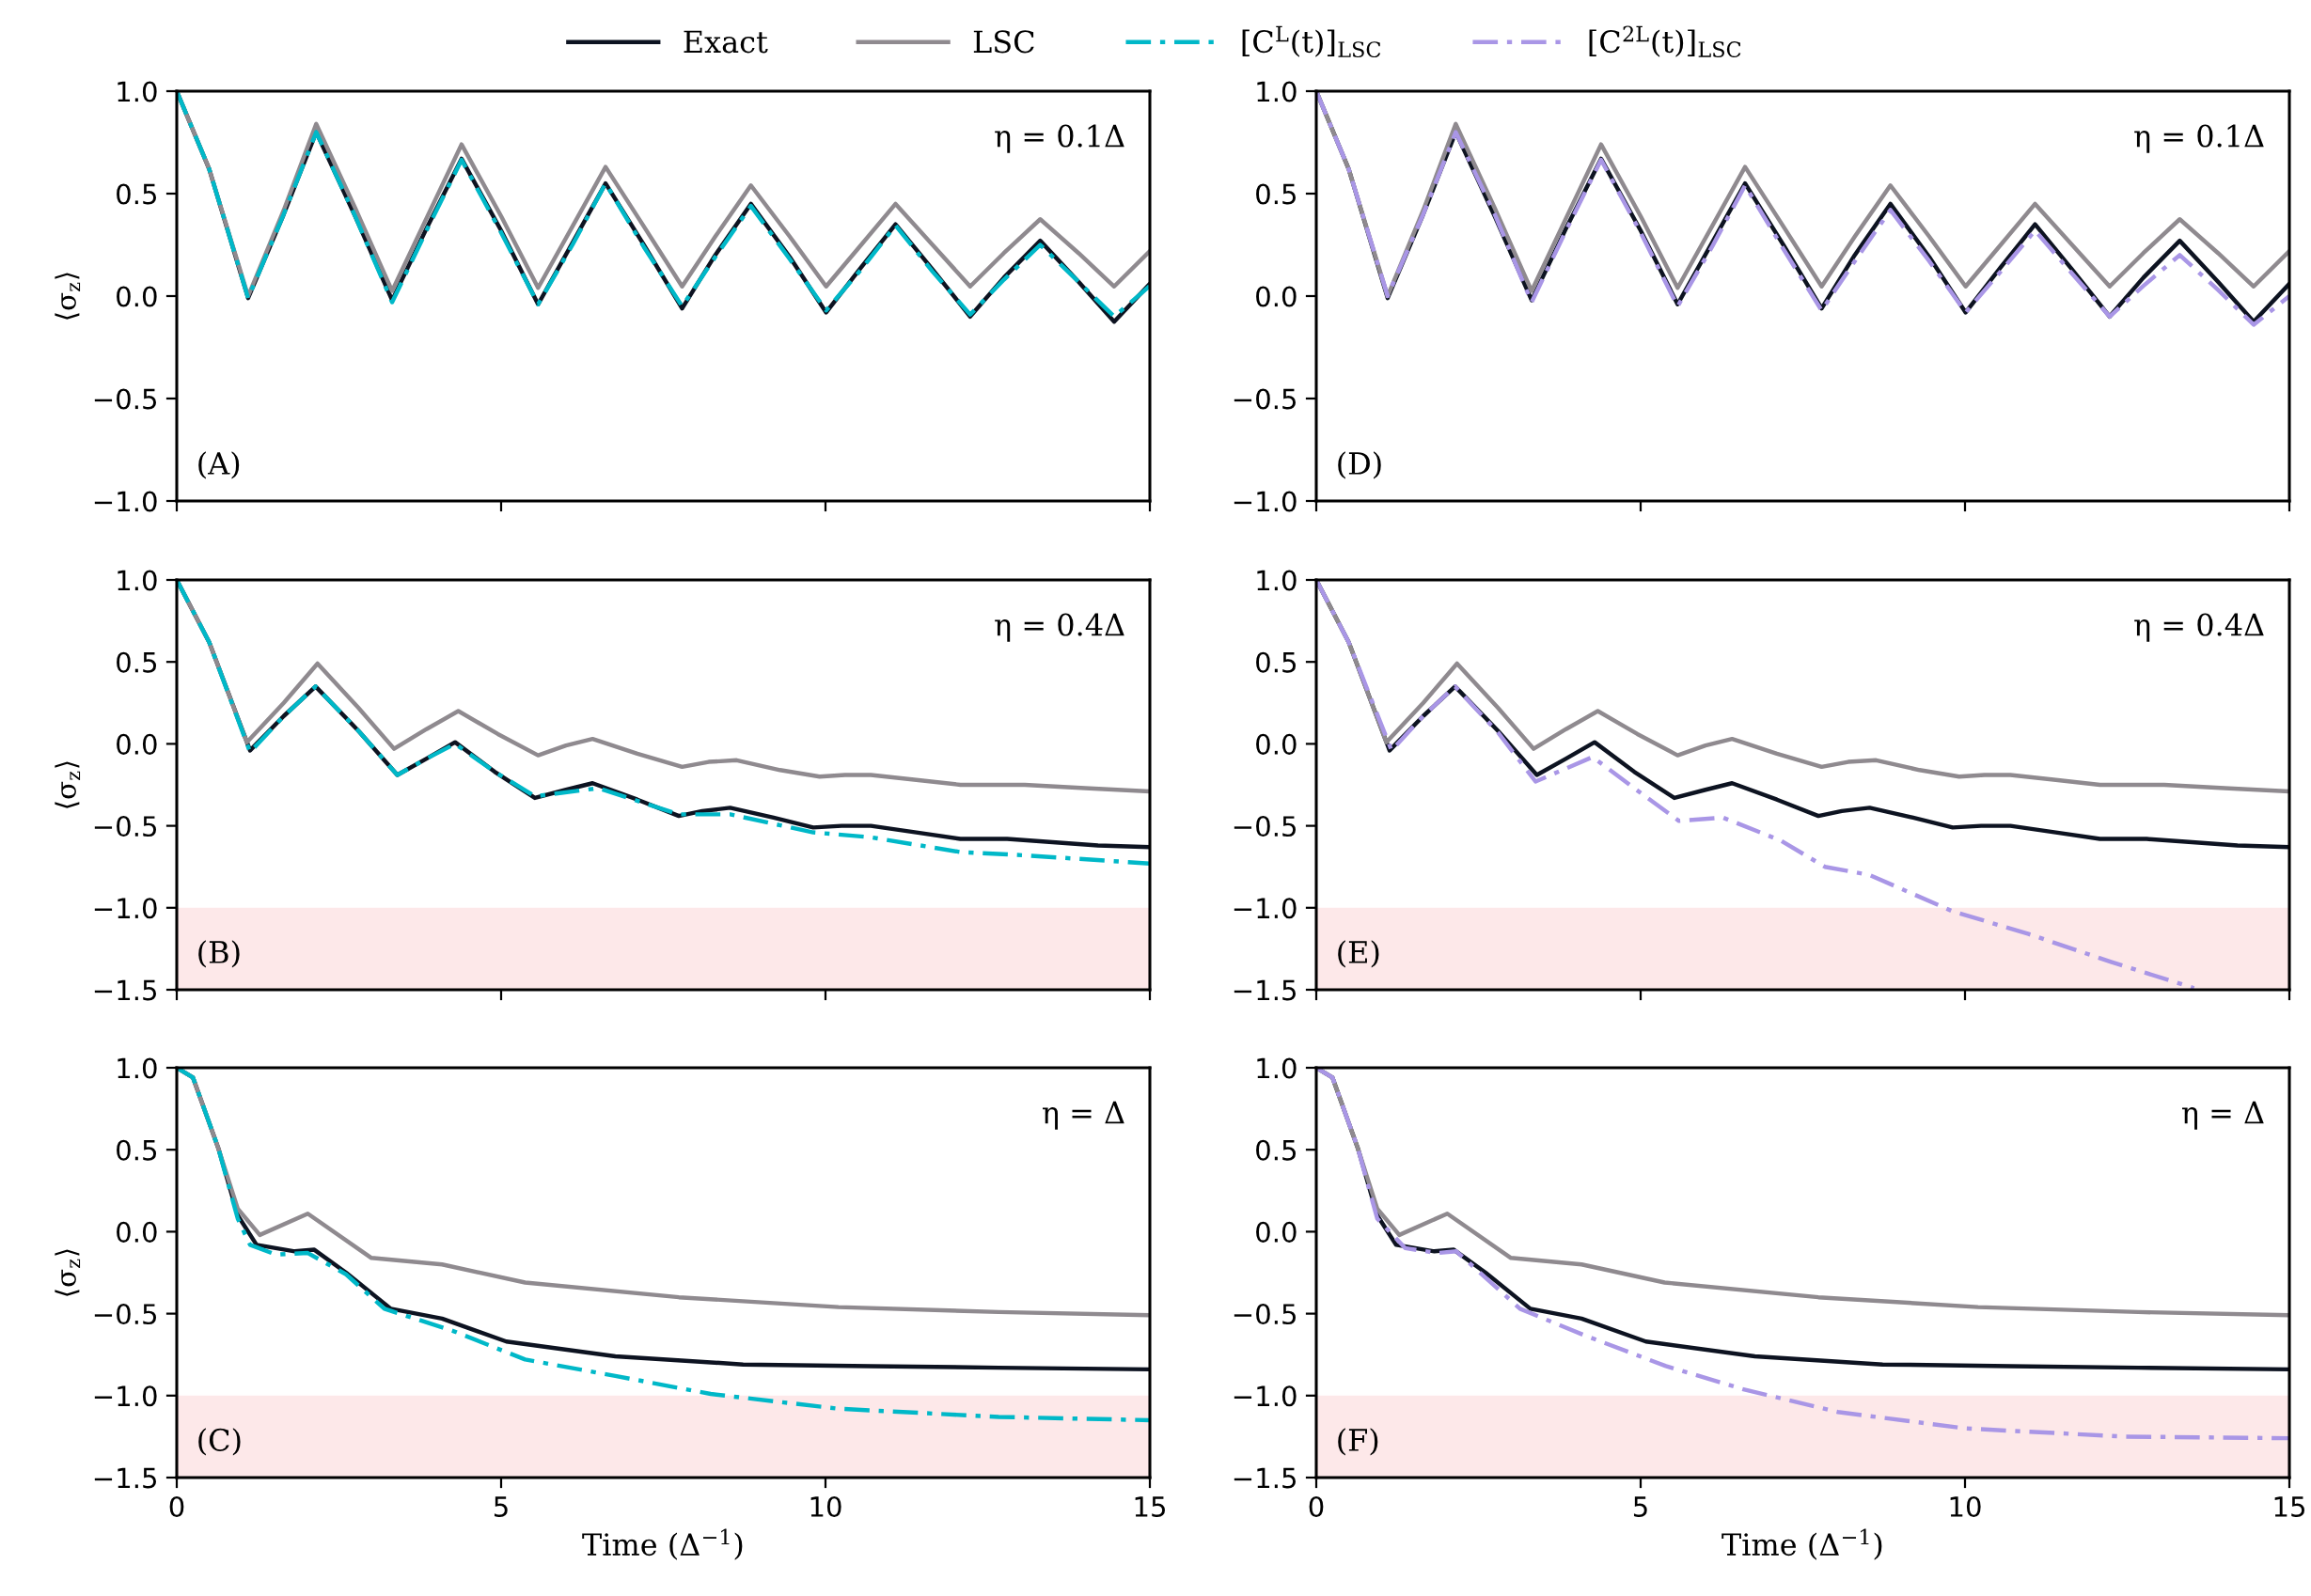 The height and width of the screenshot is (1596, 2311). I want to click on annotation: (B), so click(219, 954).